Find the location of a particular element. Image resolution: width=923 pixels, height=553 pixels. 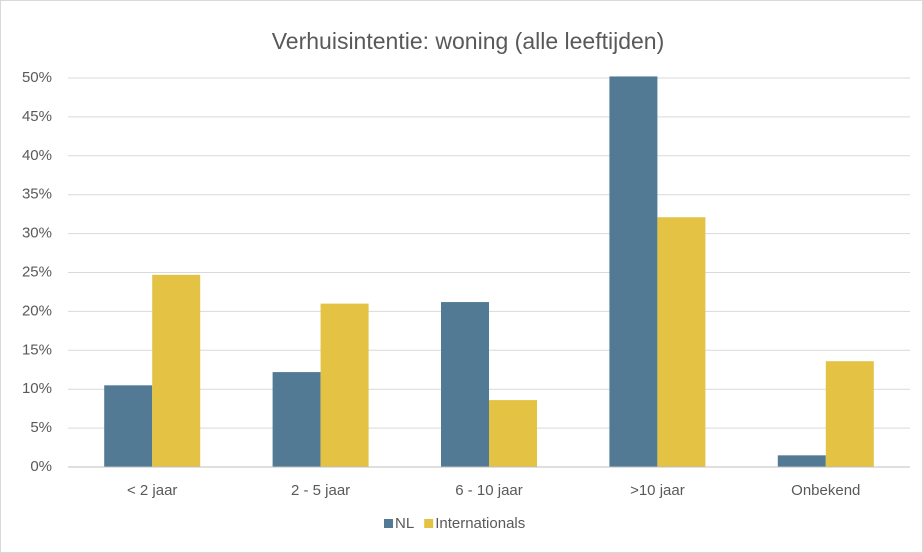

y-tick-label: 45% is located at coordinates (37, 116).